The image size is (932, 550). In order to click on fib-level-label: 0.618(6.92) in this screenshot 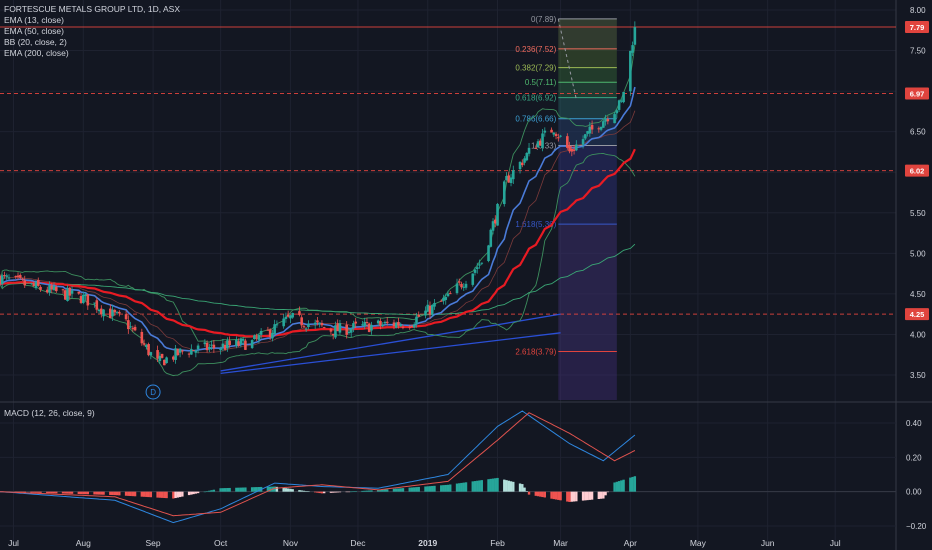, I will do `click(535, 98)`.